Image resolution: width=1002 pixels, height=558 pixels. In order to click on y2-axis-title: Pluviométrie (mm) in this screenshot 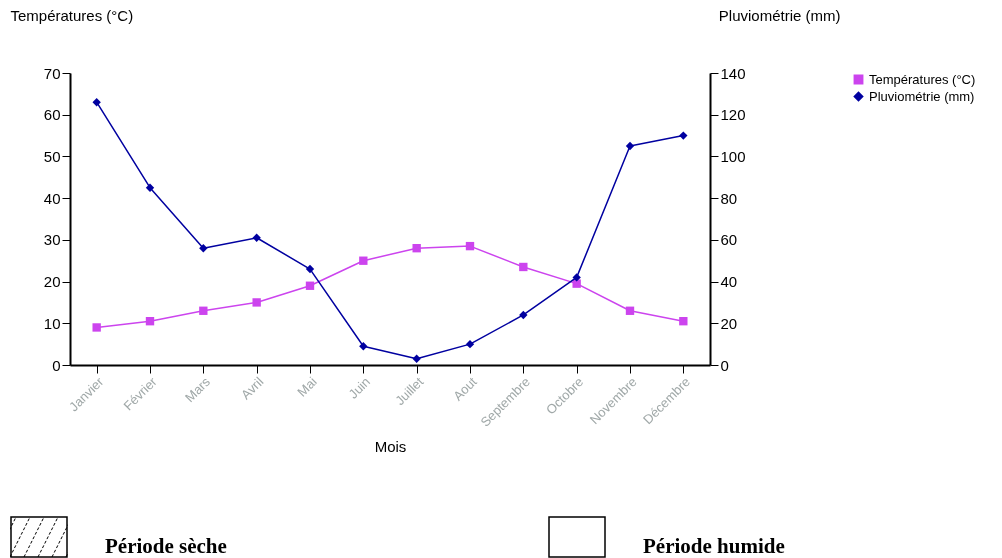, I will do `click(779, 15)`.